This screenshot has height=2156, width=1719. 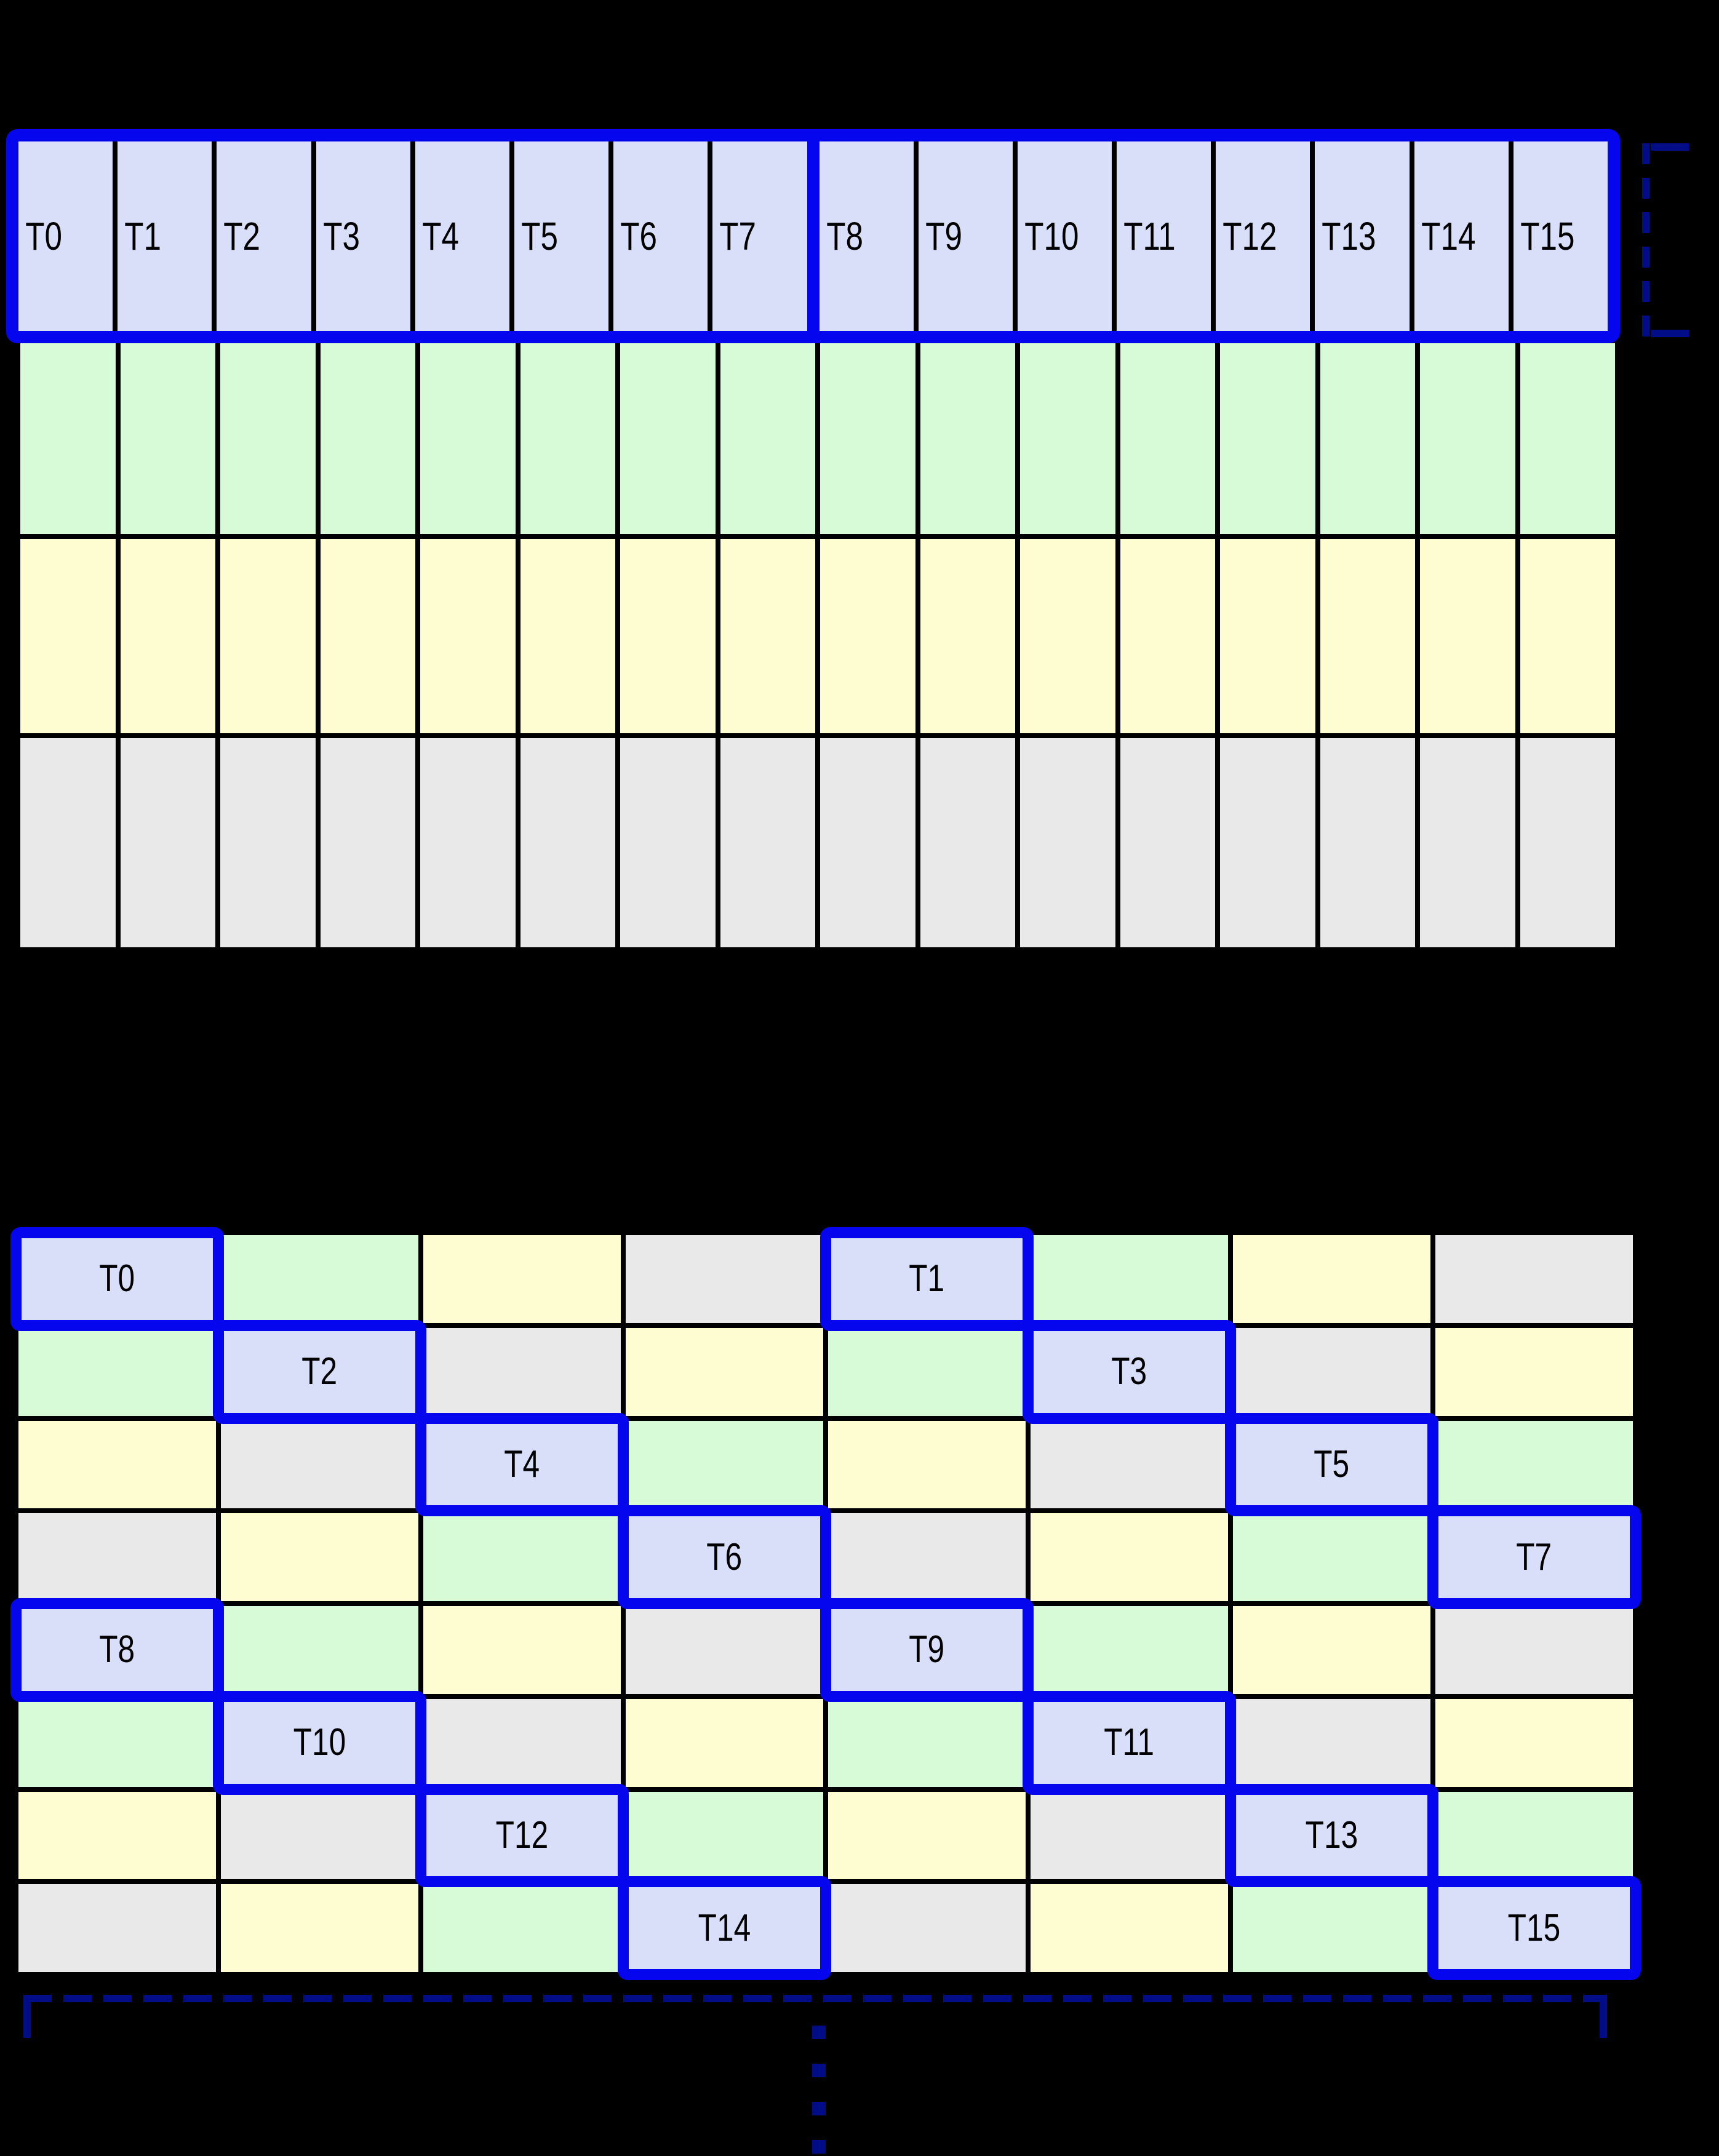 I want to click on grid2-thread-cell-T4: T4, so click(x=522, y=1464).